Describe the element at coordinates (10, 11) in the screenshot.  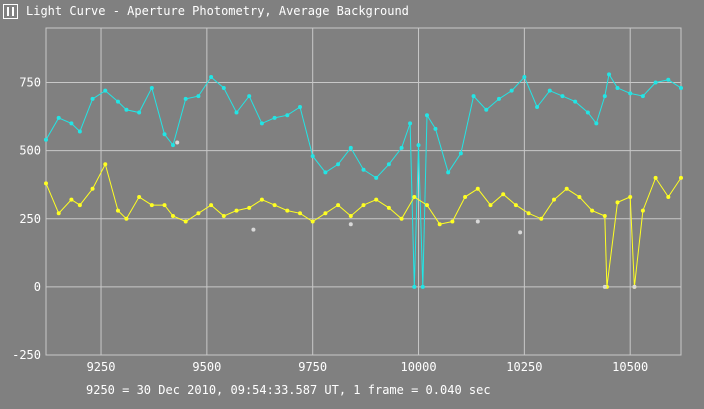
I see `light-curve-app-icon` at that location.